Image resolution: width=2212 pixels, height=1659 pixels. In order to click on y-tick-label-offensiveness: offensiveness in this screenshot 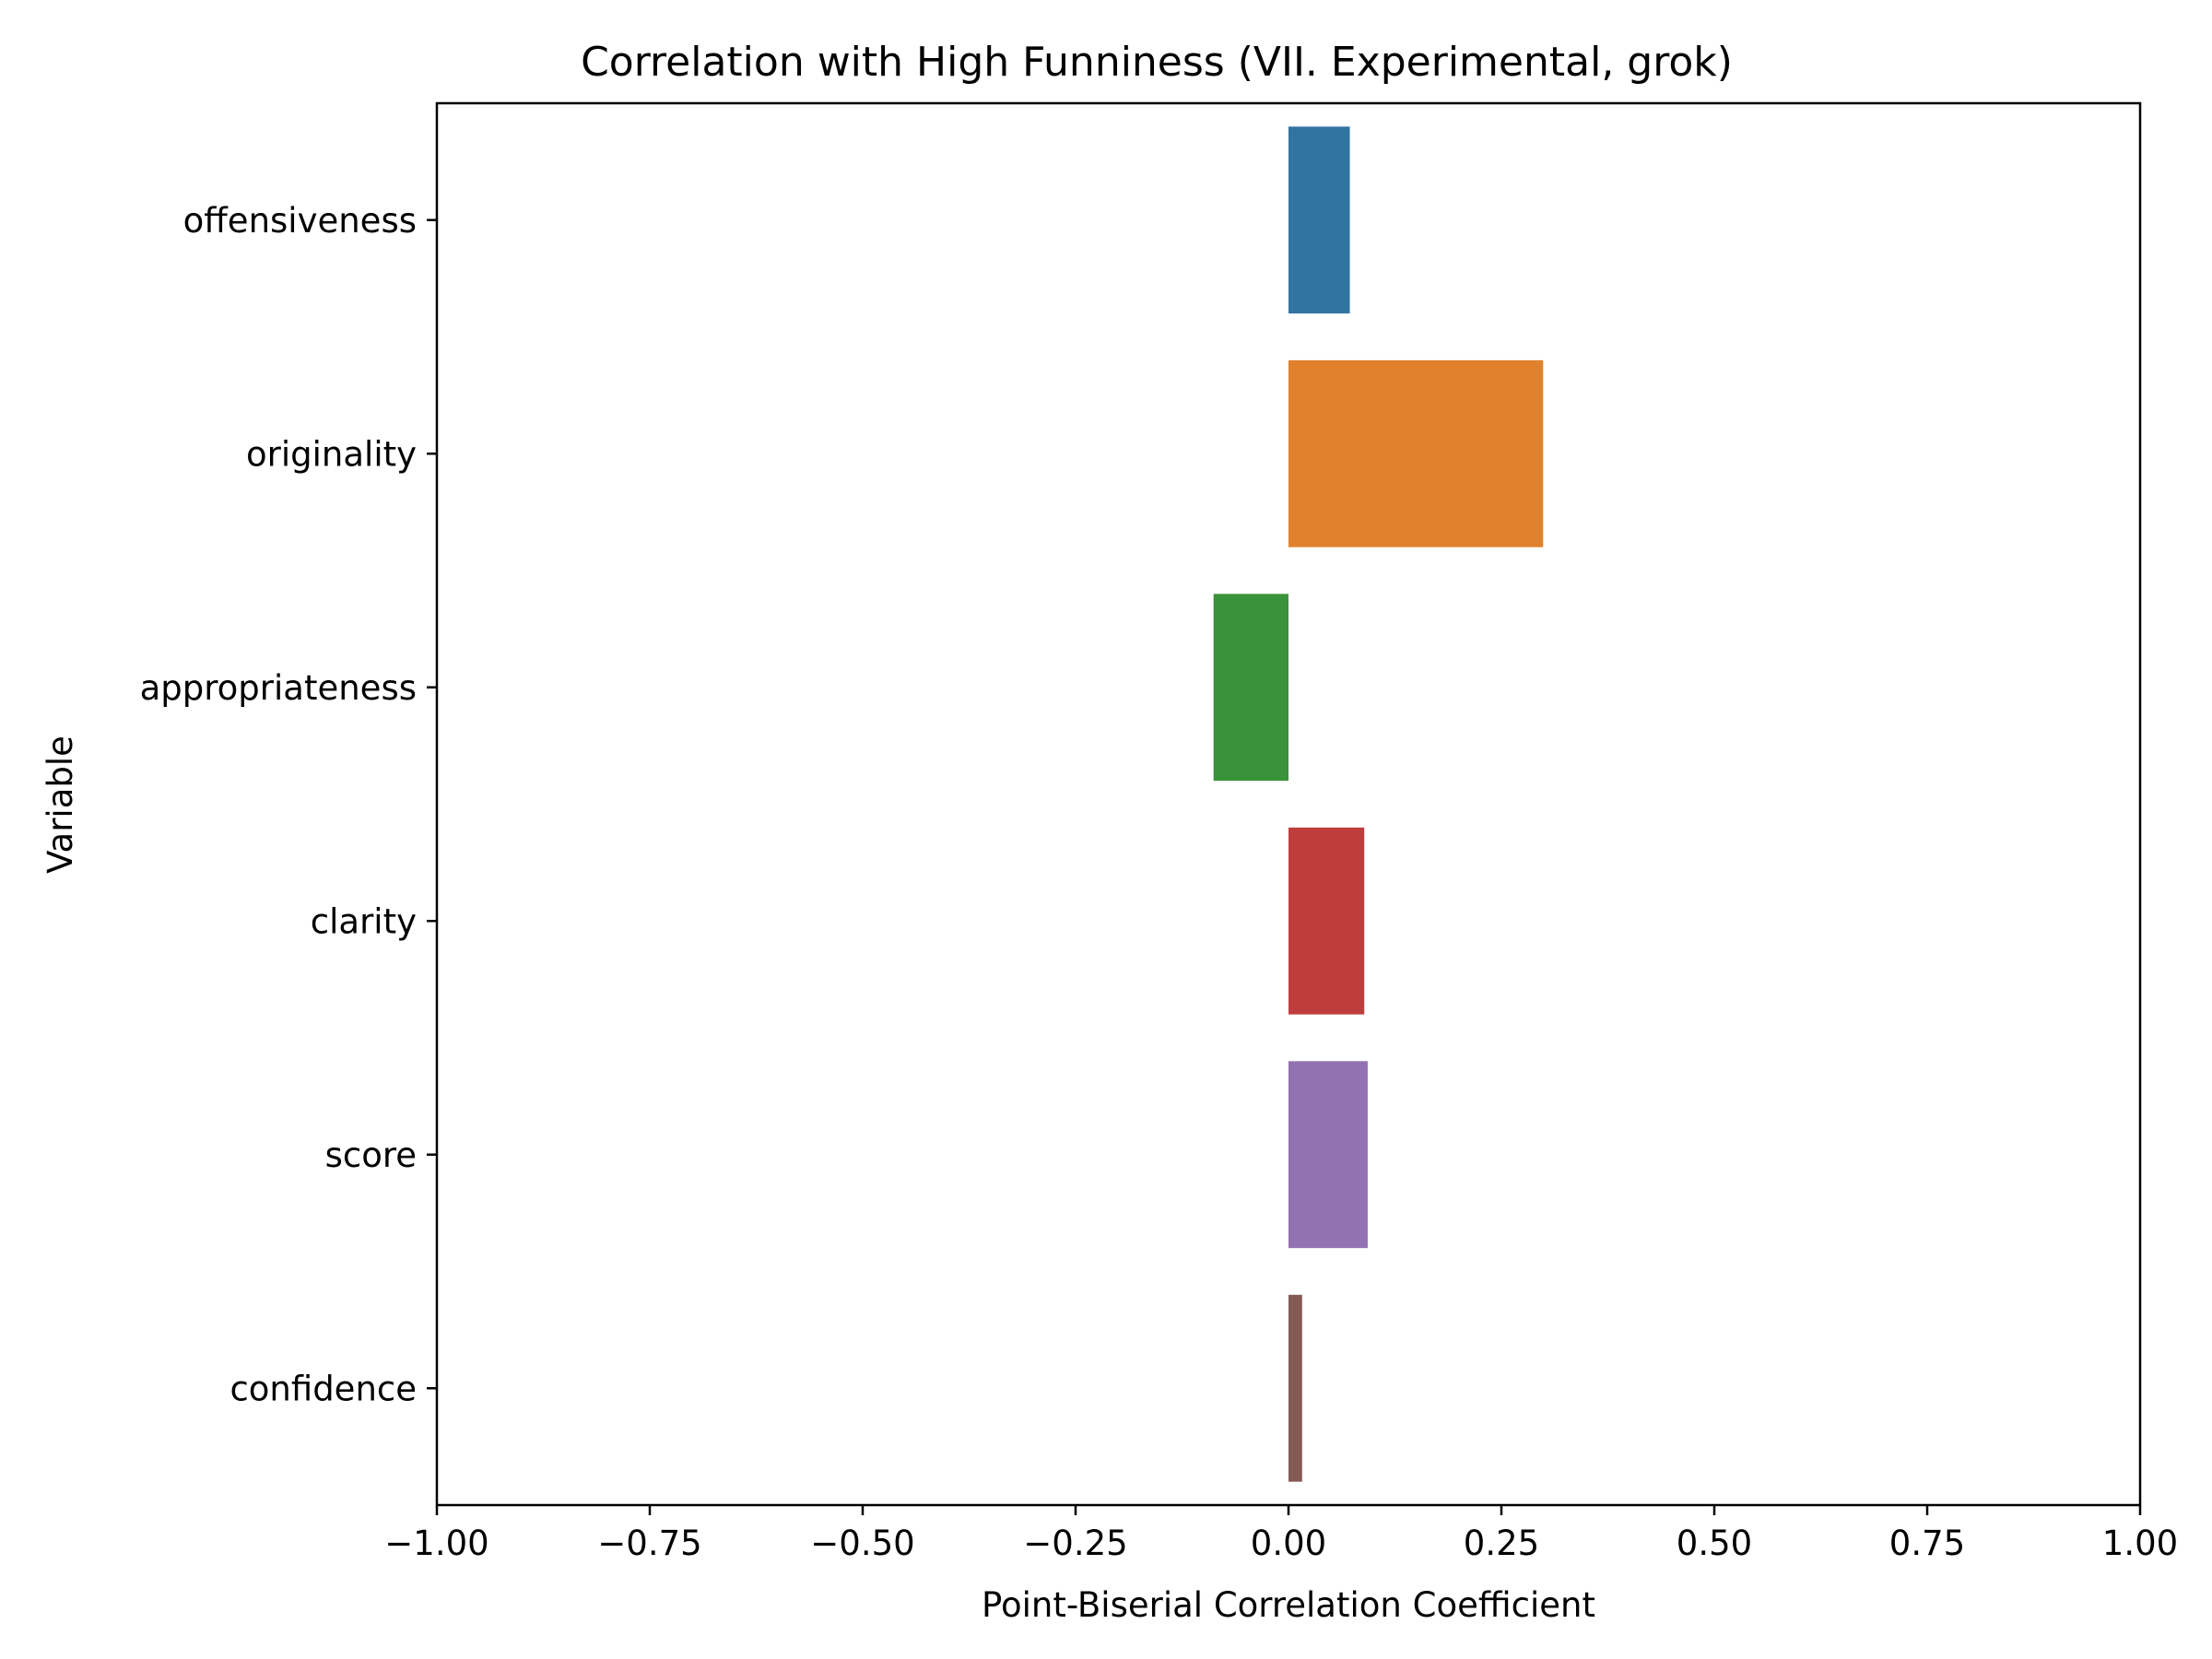, I will do `click(300, 221)`.